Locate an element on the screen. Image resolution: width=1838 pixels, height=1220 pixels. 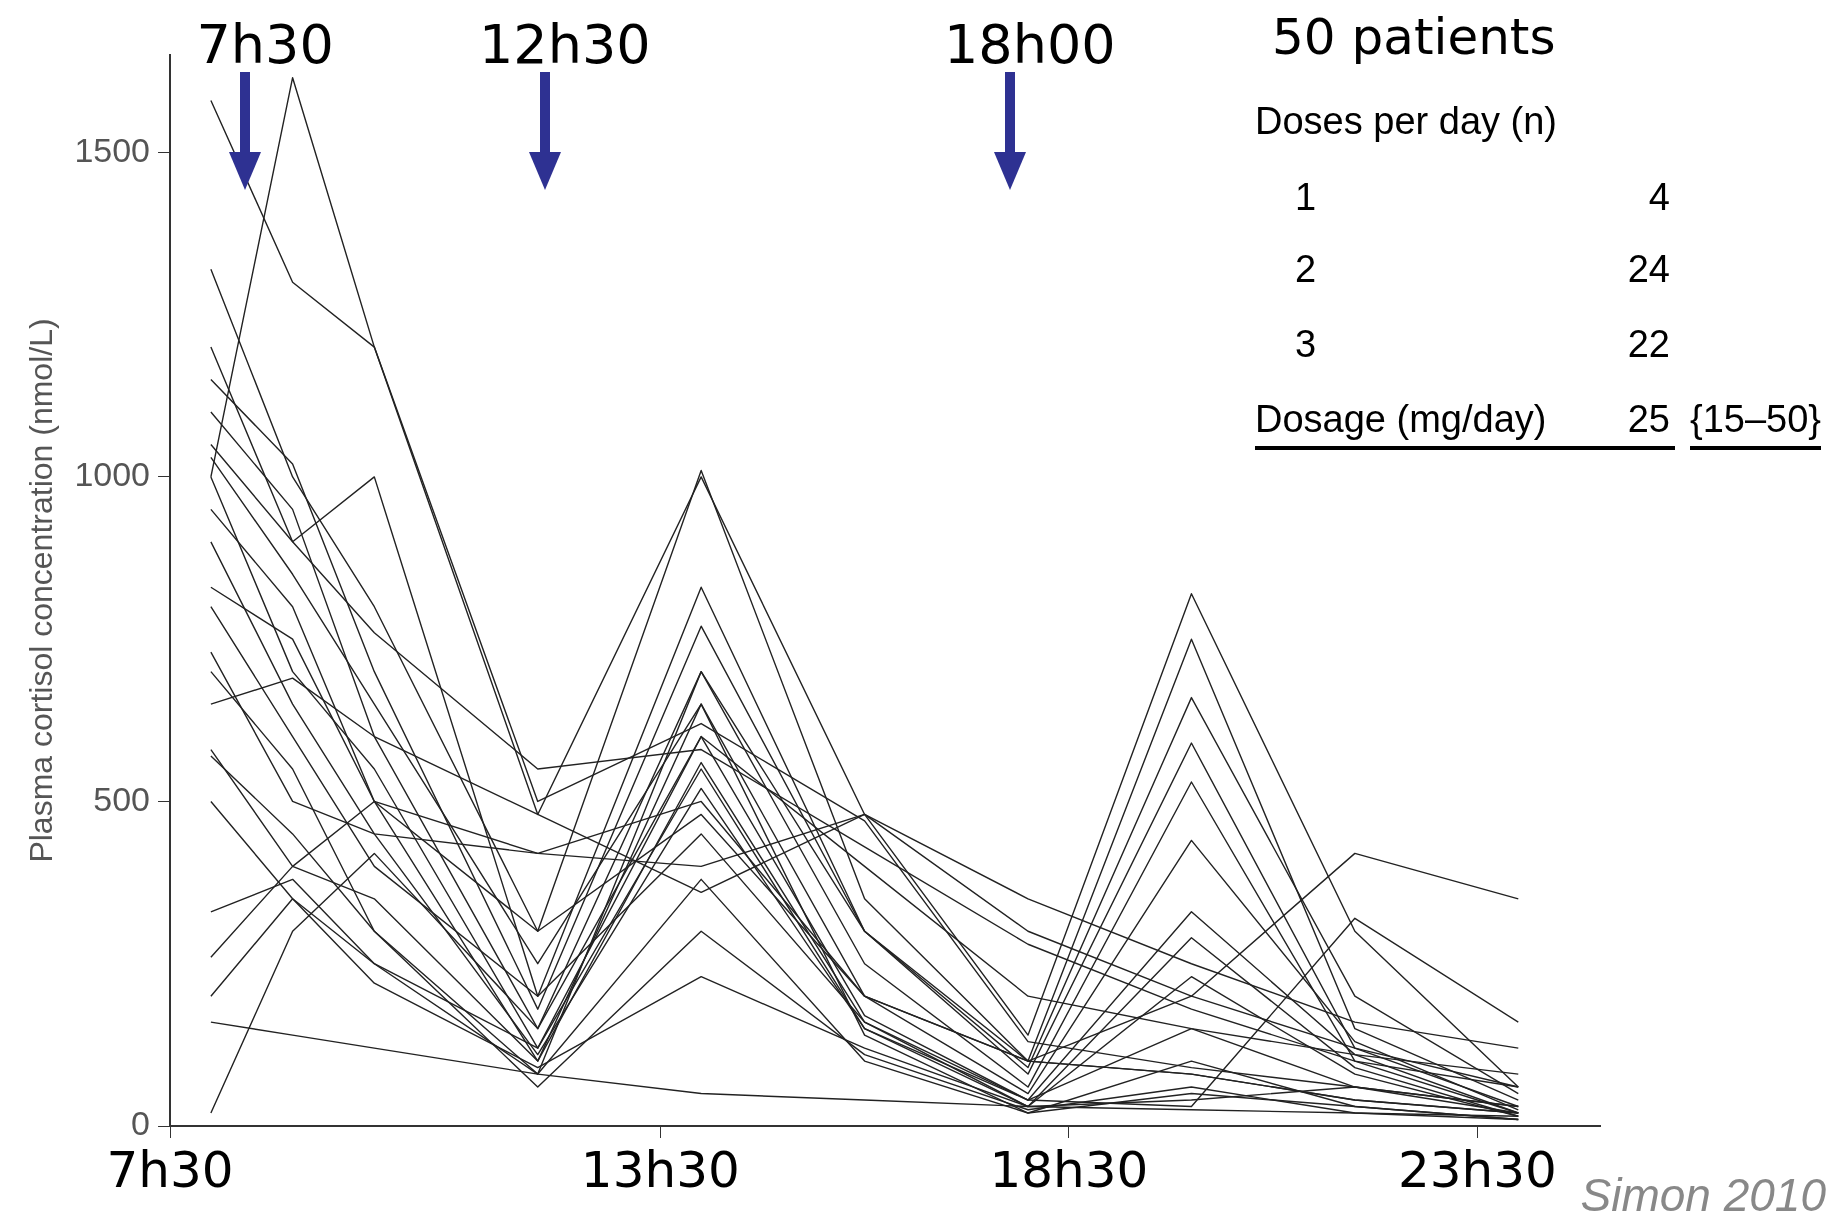
y-tick-label: 0 is located at coordinates (141, 1123).